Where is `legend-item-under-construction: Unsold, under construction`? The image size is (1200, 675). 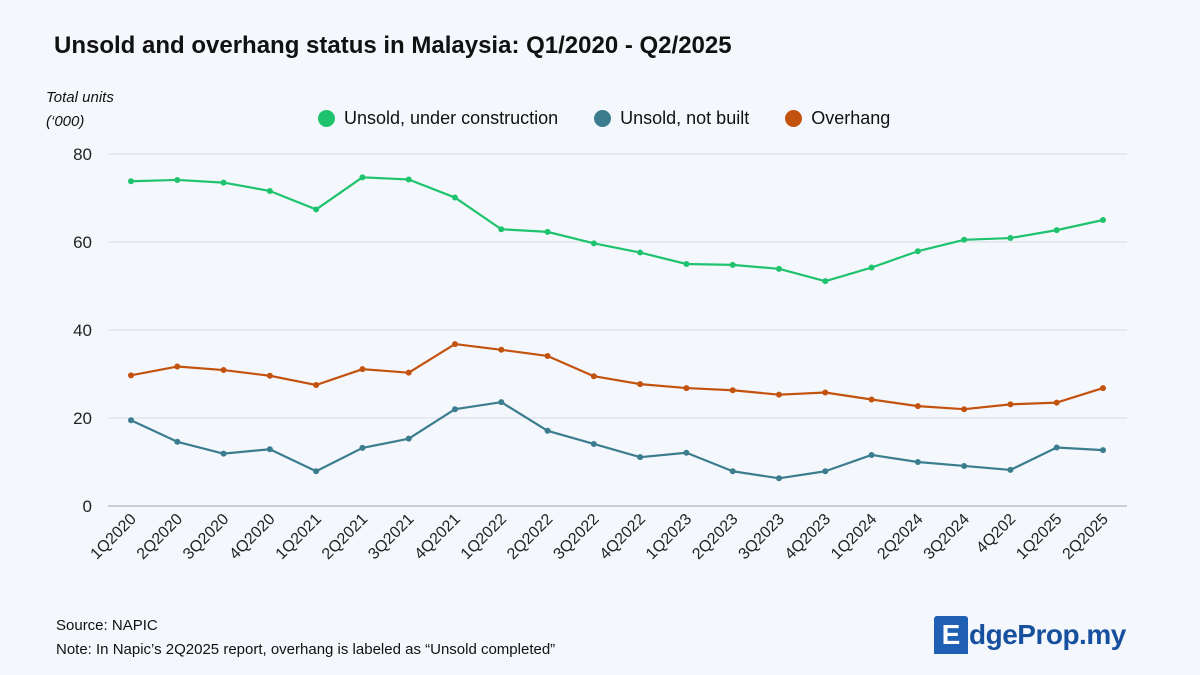
legend-item-under-construction: Unsold, under construction is located at coordinates (438, 118).